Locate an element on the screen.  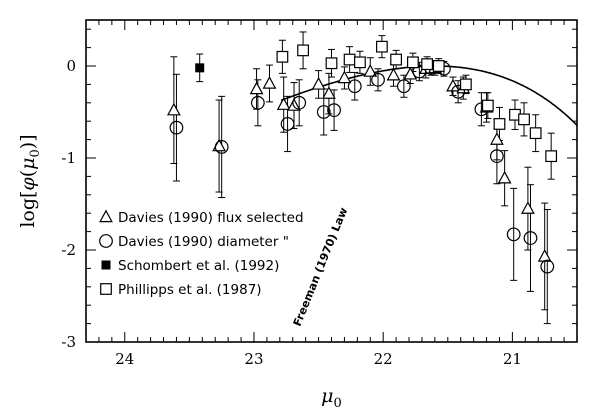
x-tick-label: 22 is located at coordinates (383, 359).